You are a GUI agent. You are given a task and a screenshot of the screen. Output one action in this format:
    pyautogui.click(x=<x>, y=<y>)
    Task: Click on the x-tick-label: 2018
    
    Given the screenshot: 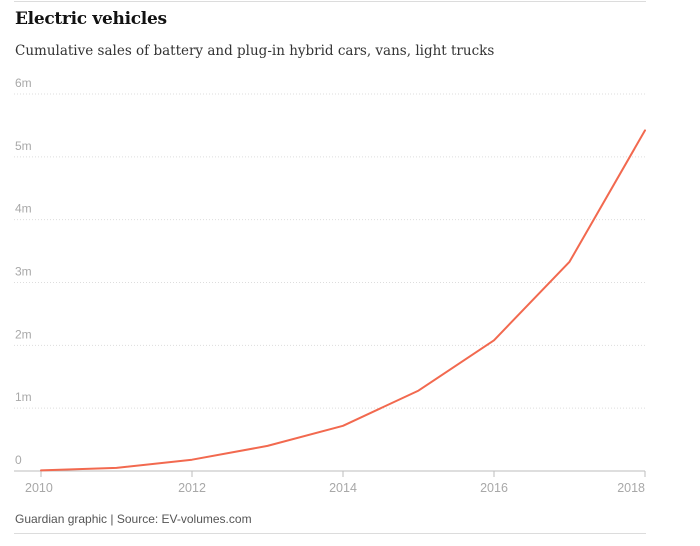 What is the action you would take?
    pyautogui.click(x=631, y=488)
    